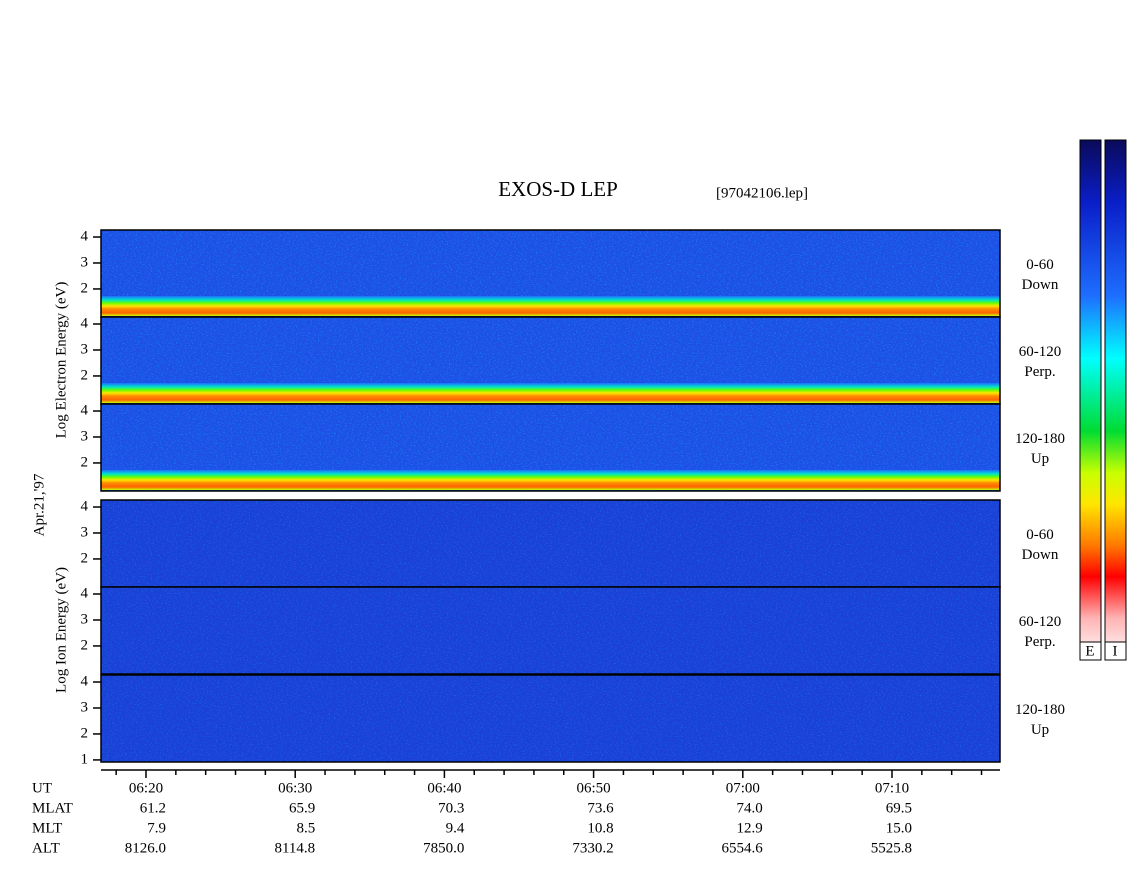  I want to click on ephemeris-value: 6554.6, so click(743, 848).